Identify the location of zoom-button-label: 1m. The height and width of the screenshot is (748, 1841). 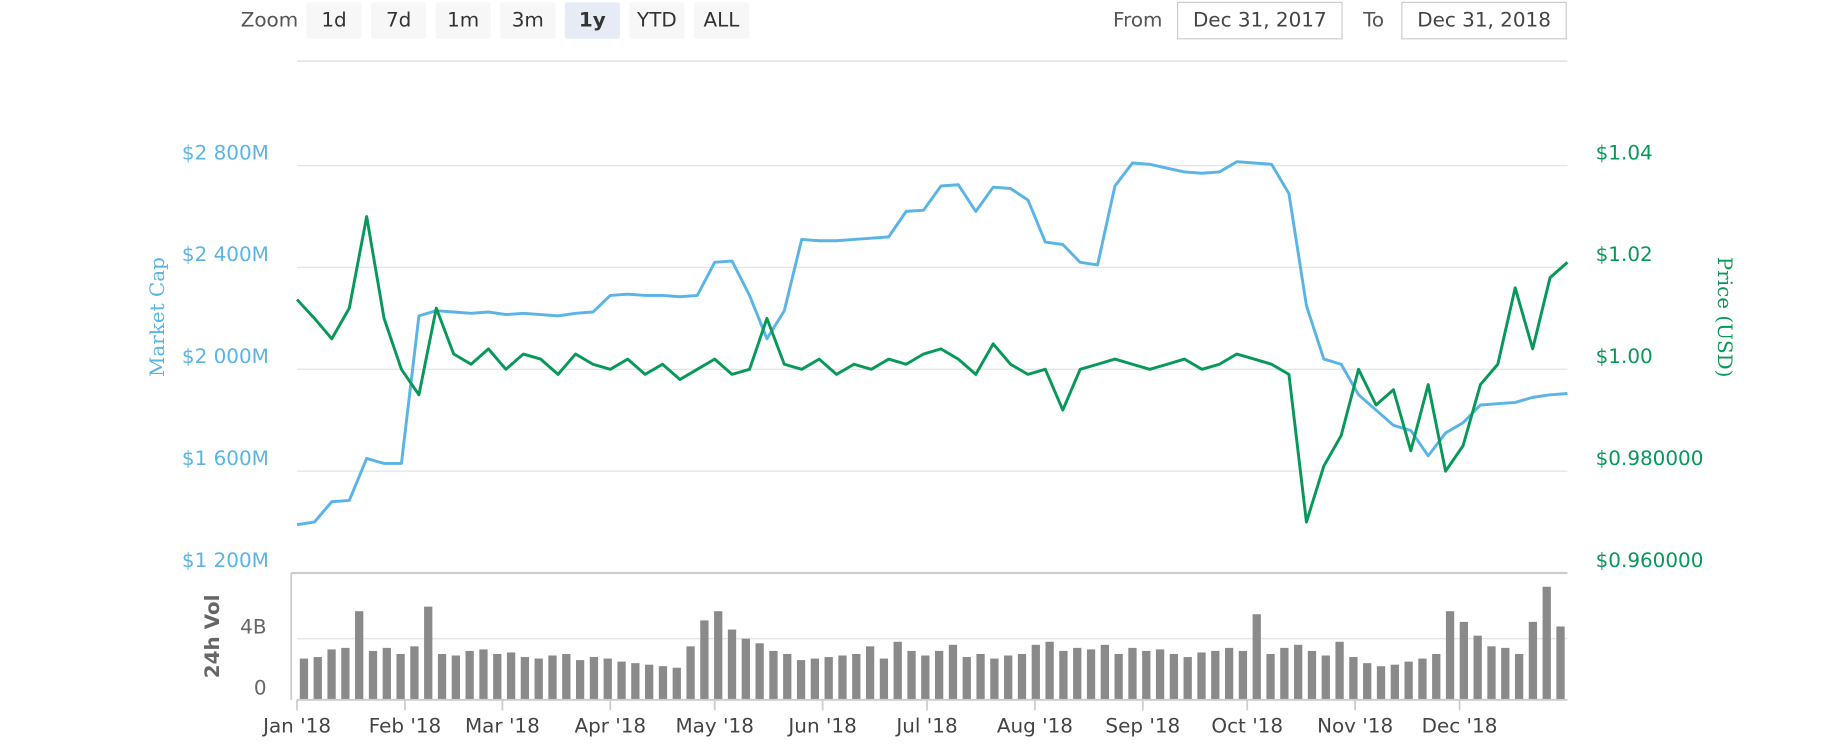
(463, 20).